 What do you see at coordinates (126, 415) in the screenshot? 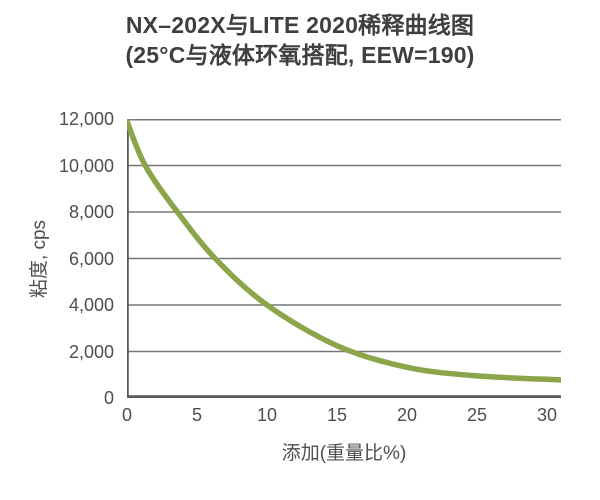
I see `x-tick-label: 0` at bounding box center [126, 415].